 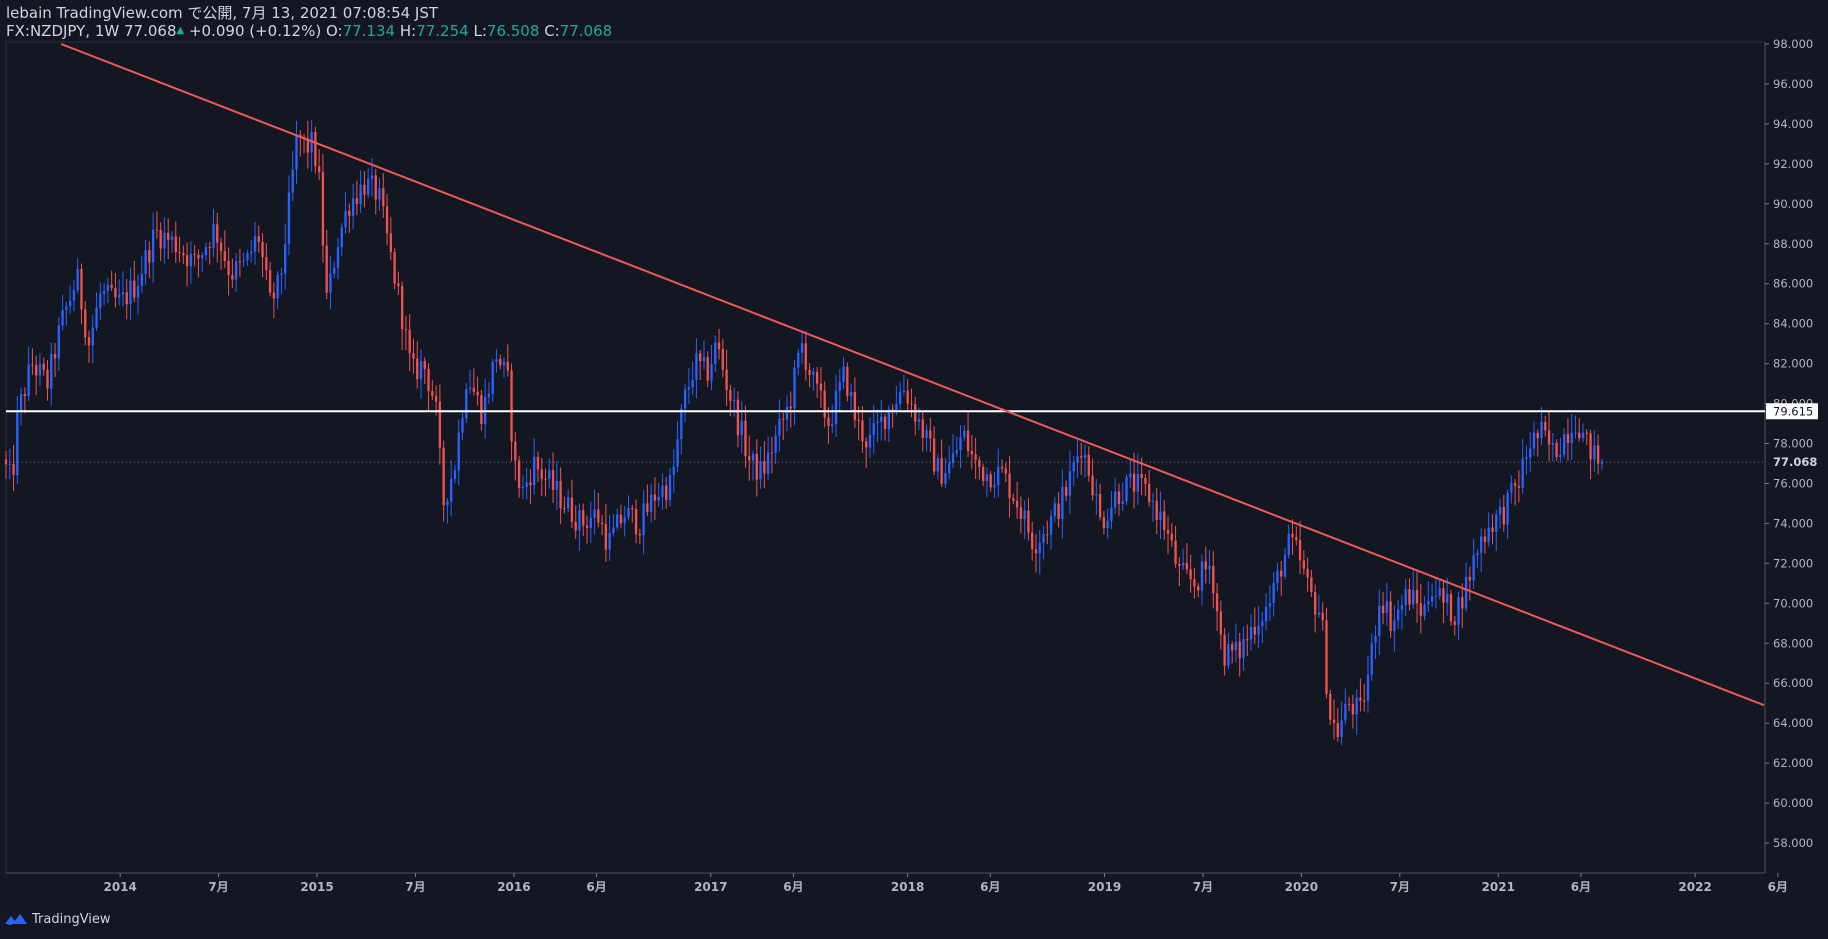 I want to click on time-tick-label: 7月, so click(x=415, y=887).